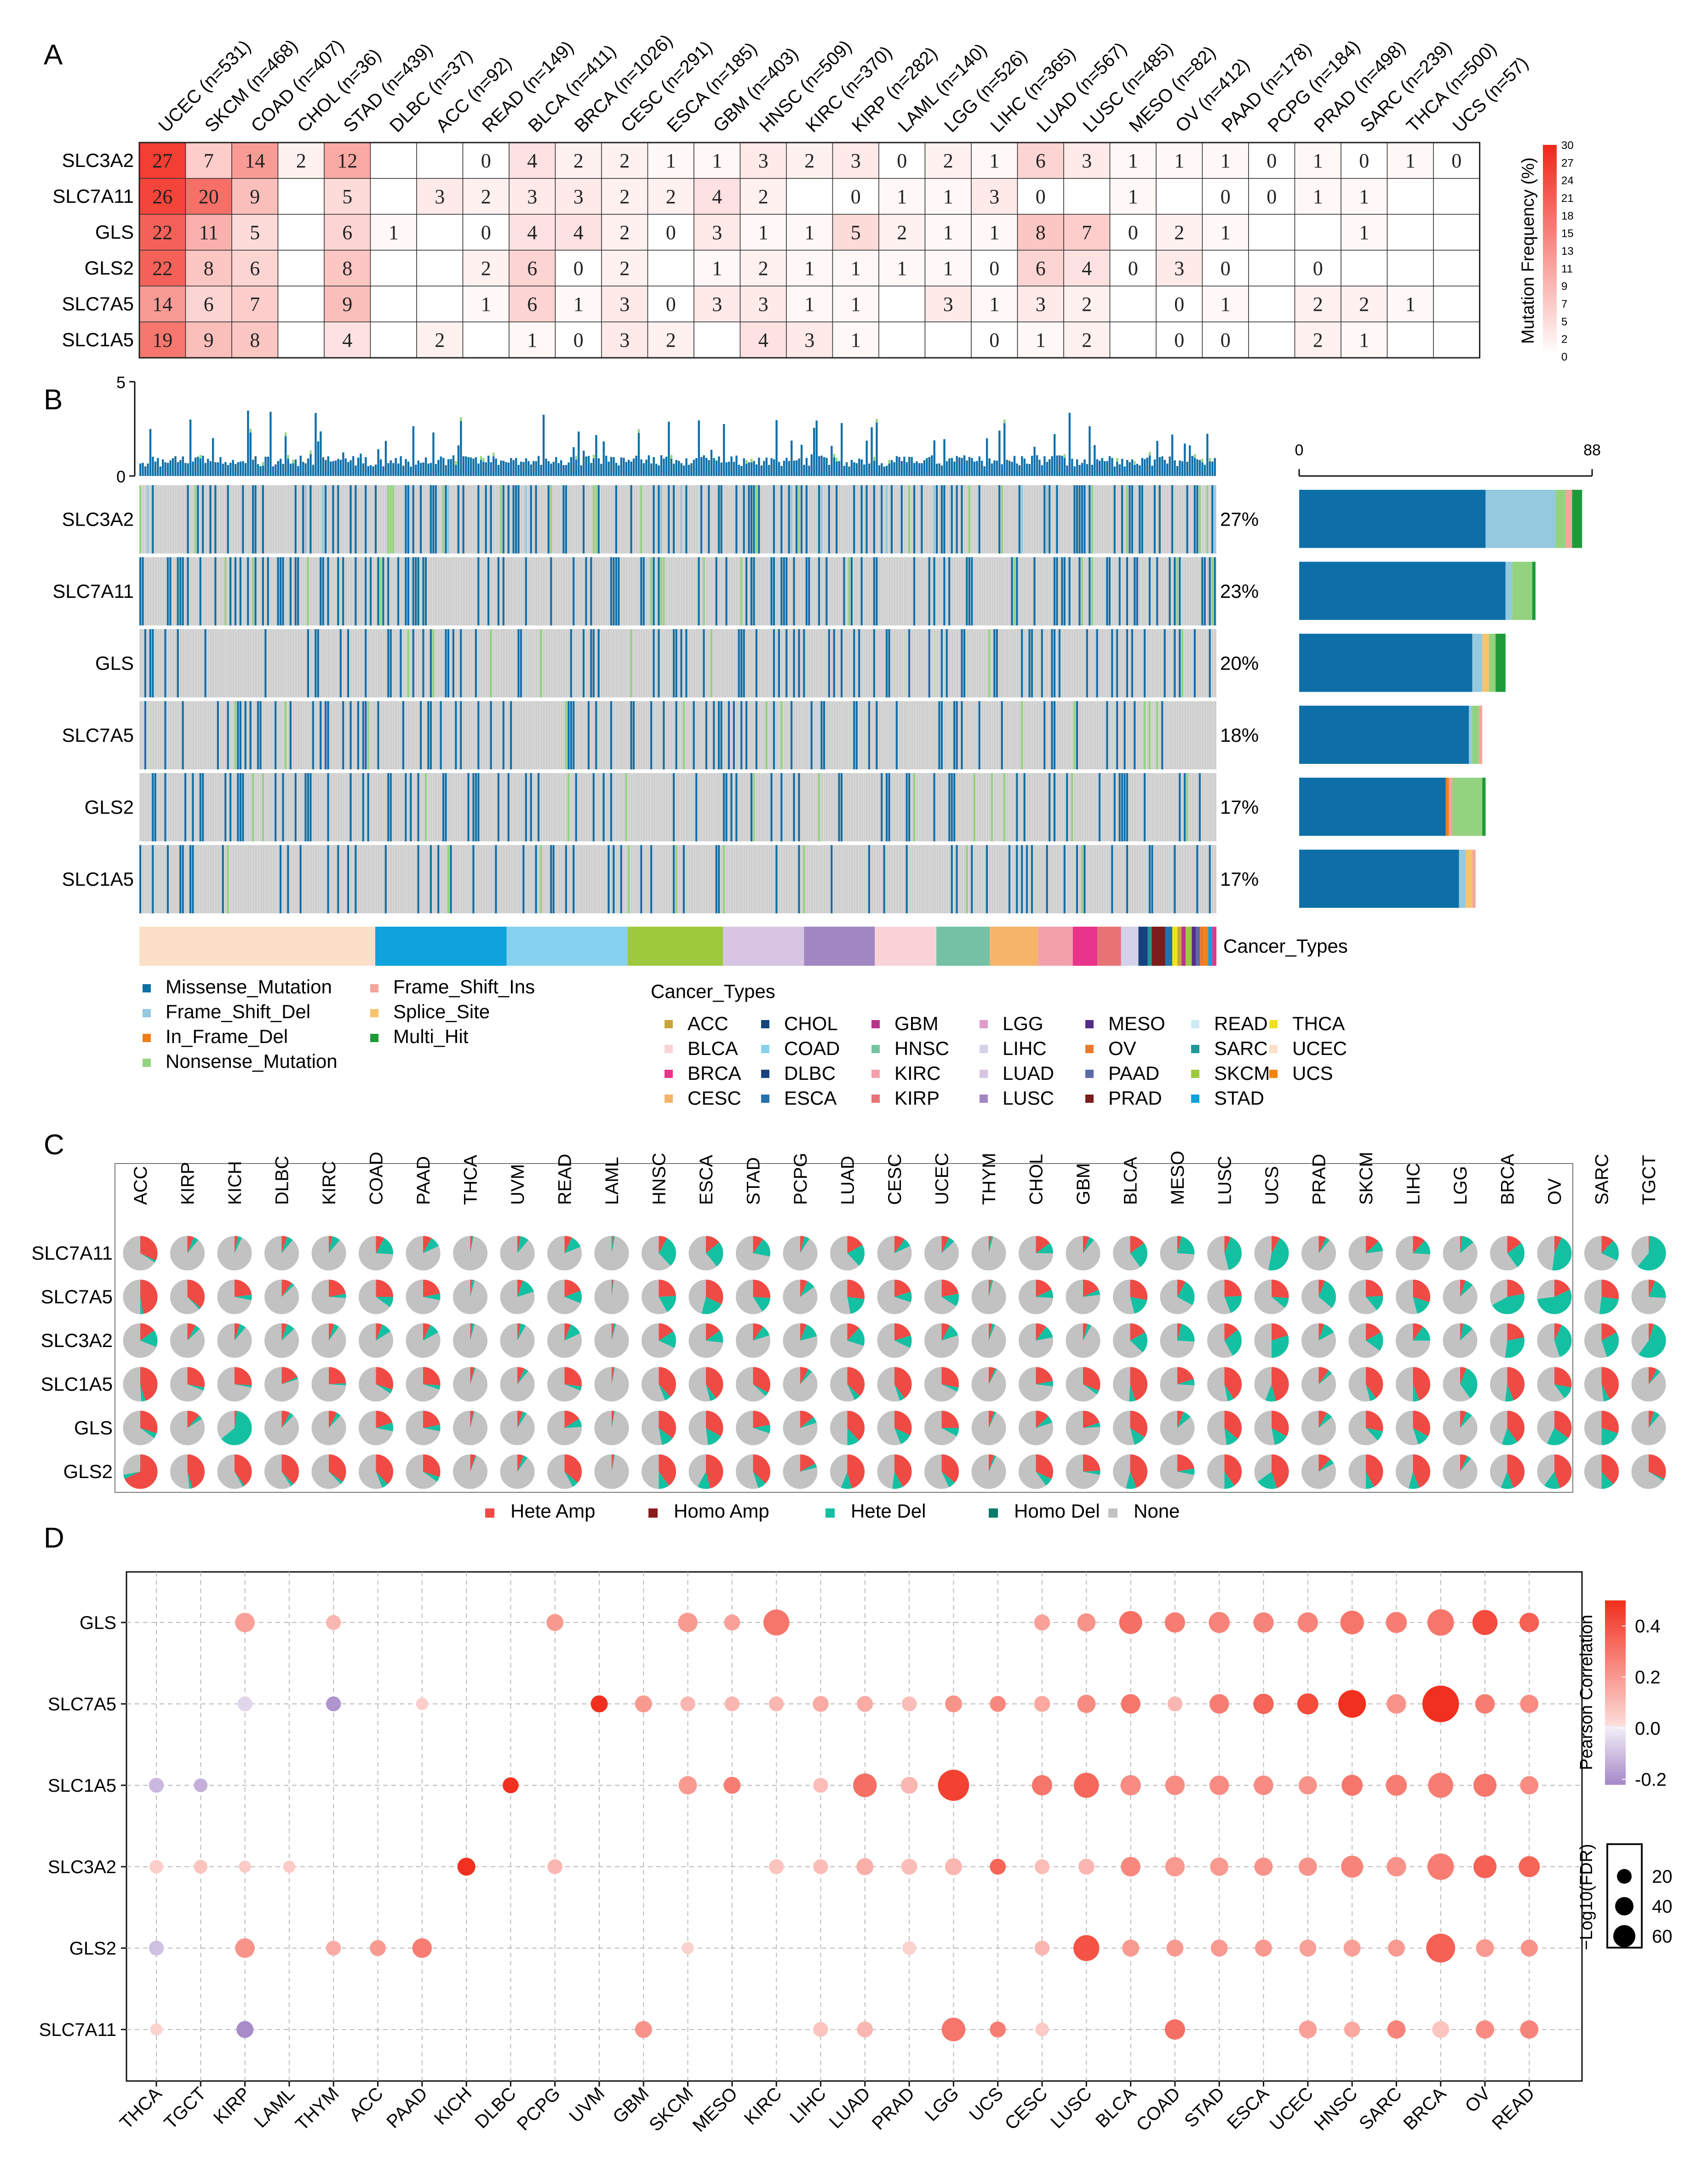 This screenshot has width=1708, height=2167. Describe the element at coordinates (1036, 1179) in the screenshot. I see `pie-col-label: CHOL` at that location.